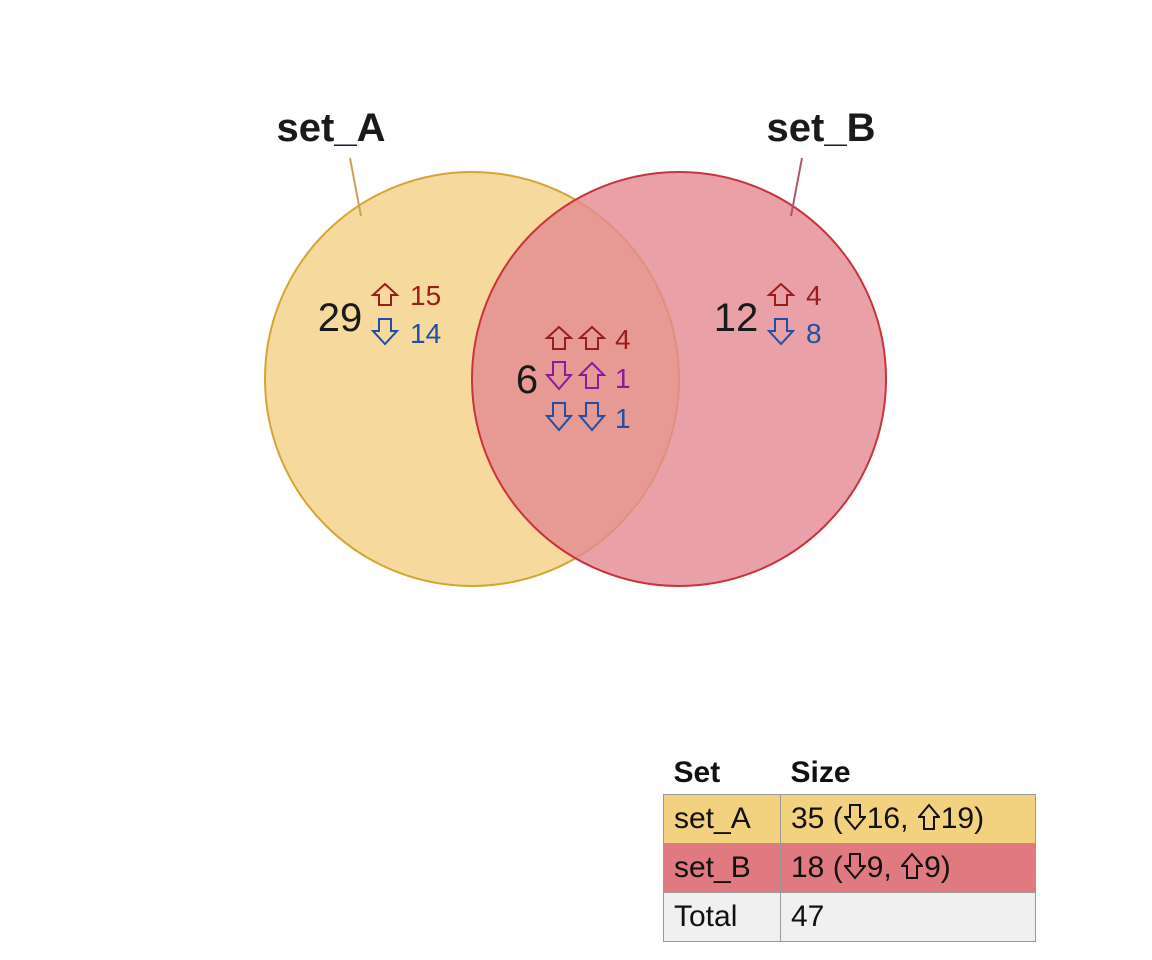  I want to click on intersection-down-down-count: 1, so click(623, 418).